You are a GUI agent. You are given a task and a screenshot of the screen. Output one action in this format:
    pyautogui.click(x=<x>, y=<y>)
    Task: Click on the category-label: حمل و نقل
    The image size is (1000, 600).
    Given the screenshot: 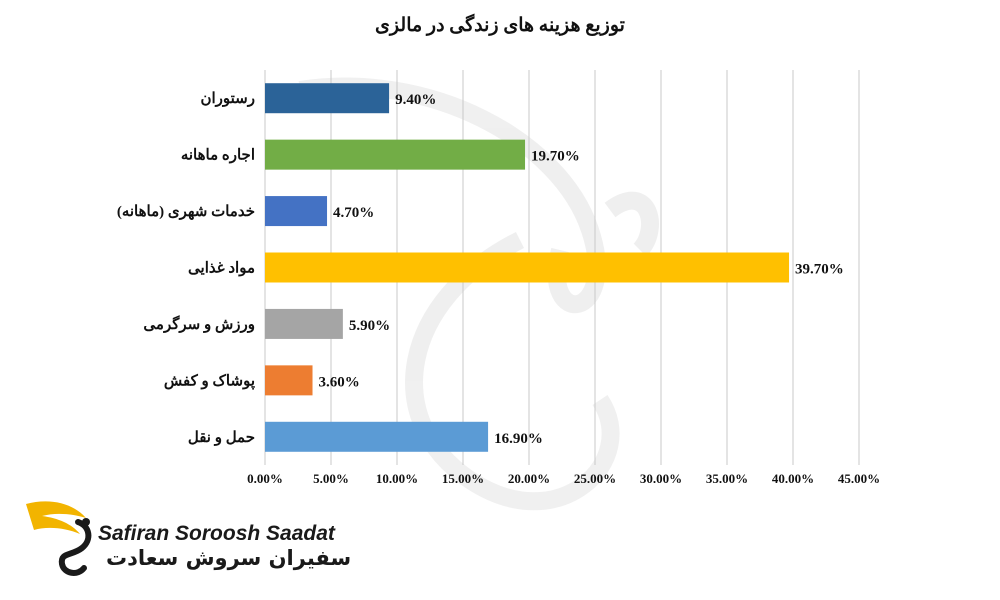 What is the action you would take?
    pyautogui.click(x=221, y=438)
    